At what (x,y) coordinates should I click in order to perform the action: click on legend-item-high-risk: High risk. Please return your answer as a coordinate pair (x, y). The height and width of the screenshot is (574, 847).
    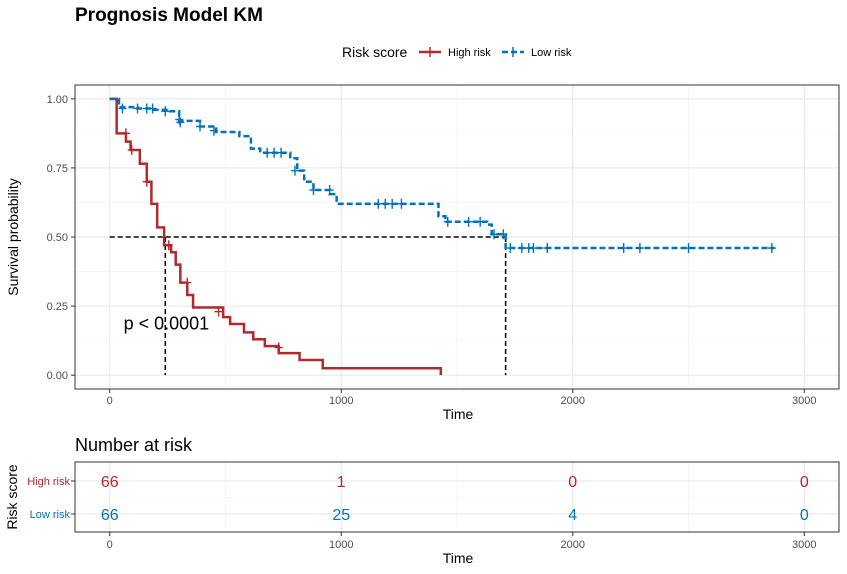
    Looking at the image, I should click on (455, 53).